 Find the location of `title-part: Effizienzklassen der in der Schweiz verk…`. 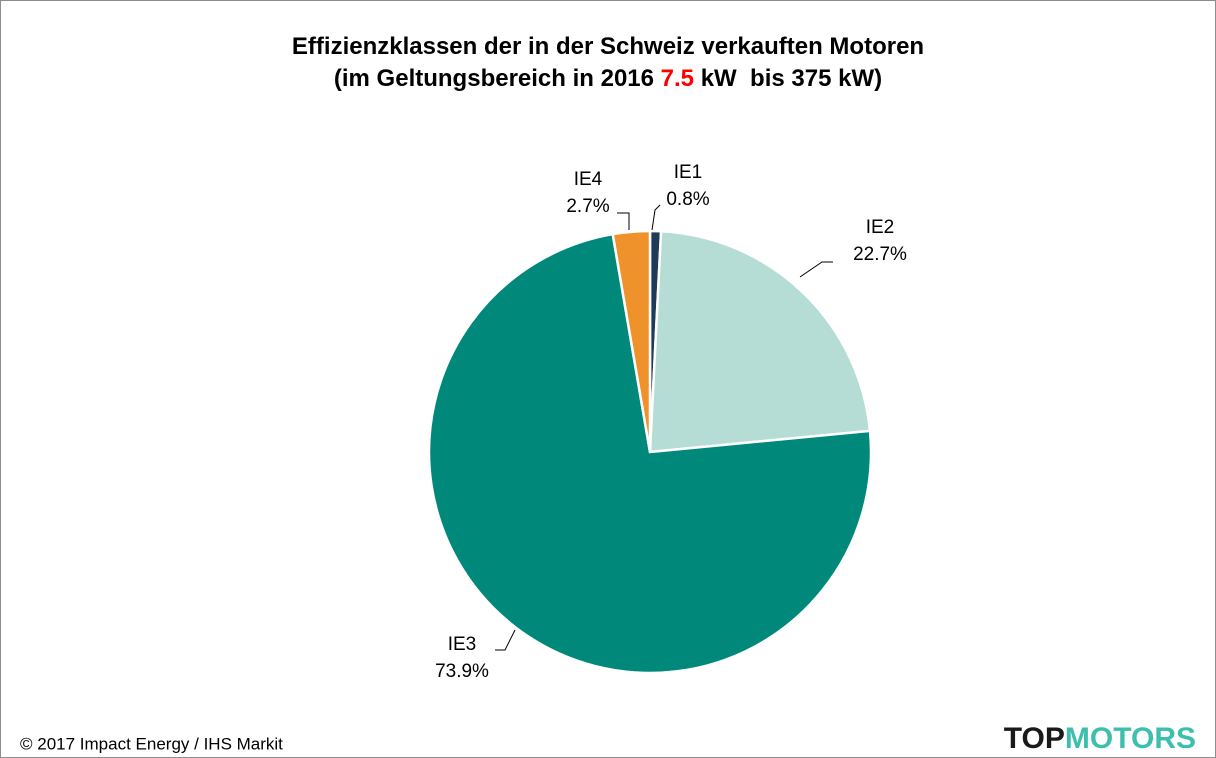

title-part: Effizienzklassen der in der Schweiz verk… is located at coordinates (608, 46).